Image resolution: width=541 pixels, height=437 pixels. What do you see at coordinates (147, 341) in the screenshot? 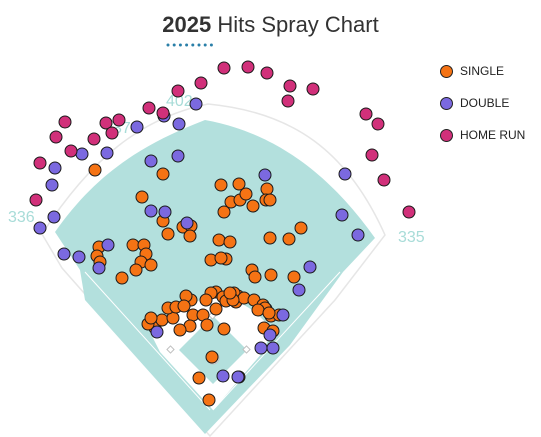
I see `foul-line-left` at bounding box center [147, 341].